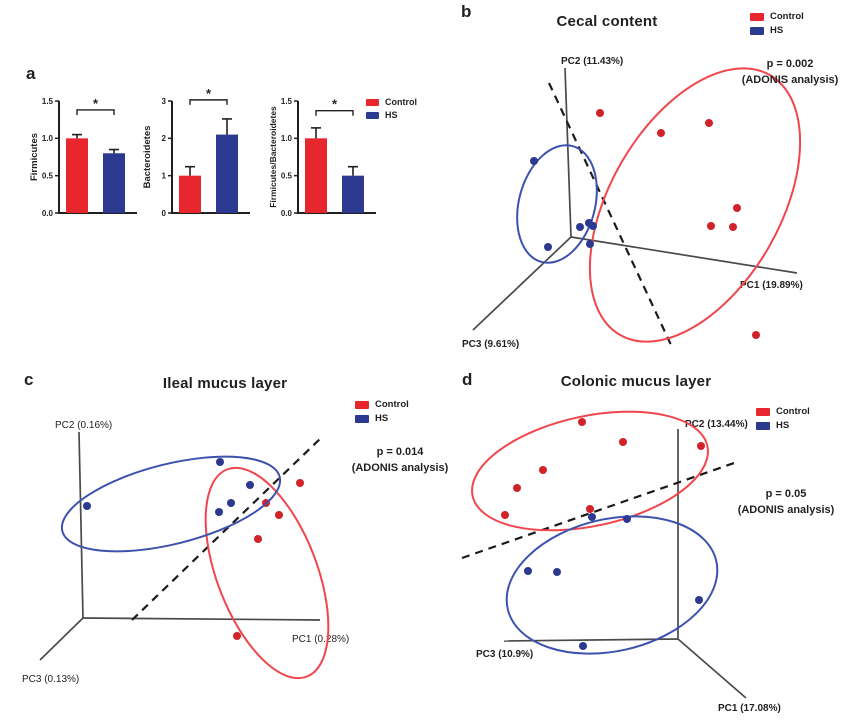 Image resolution: width=866 pixels, height=724 pixels. What do you see at coordinates (320, 639) in the screenshot?
I see `pc1-axis-label: PC1 (0.28%)` at bounding box center [320, 639].